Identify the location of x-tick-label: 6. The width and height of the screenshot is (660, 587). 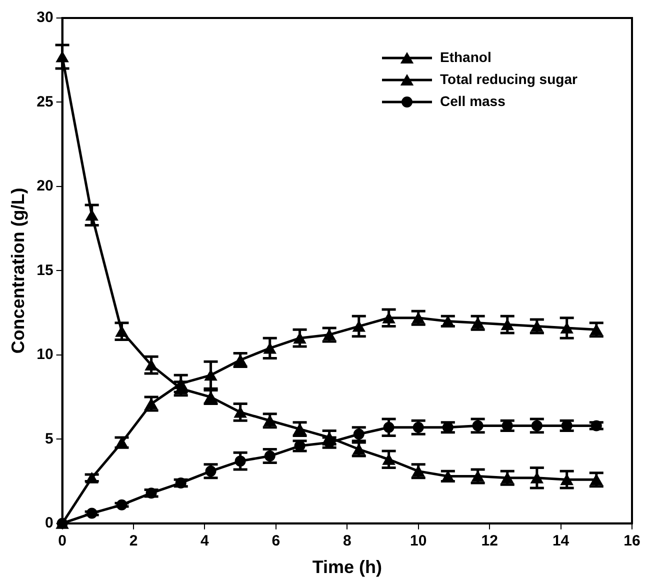
(276, 541).